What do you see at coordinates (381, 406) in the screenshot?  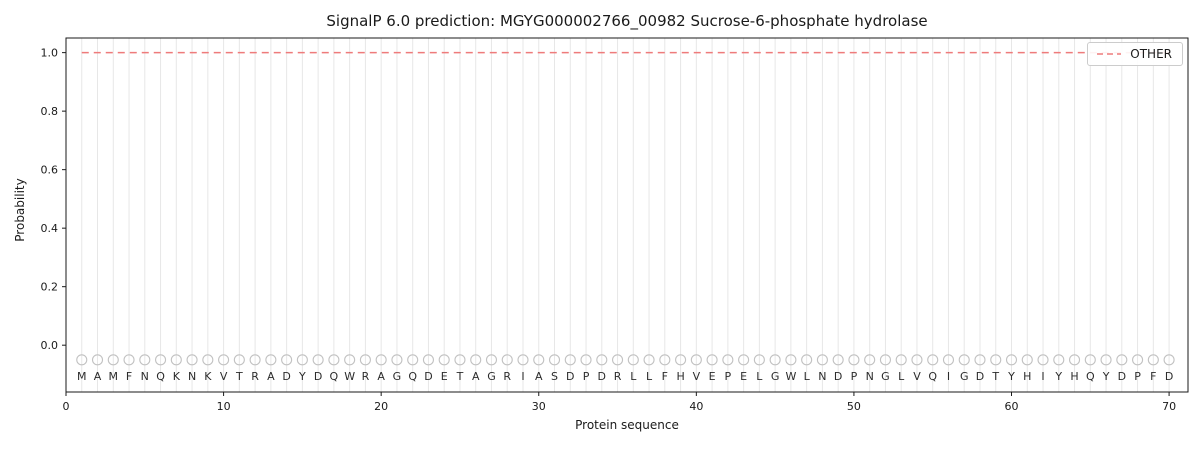 I see `x-tick-label: 20` at bounding box center [381, 406].